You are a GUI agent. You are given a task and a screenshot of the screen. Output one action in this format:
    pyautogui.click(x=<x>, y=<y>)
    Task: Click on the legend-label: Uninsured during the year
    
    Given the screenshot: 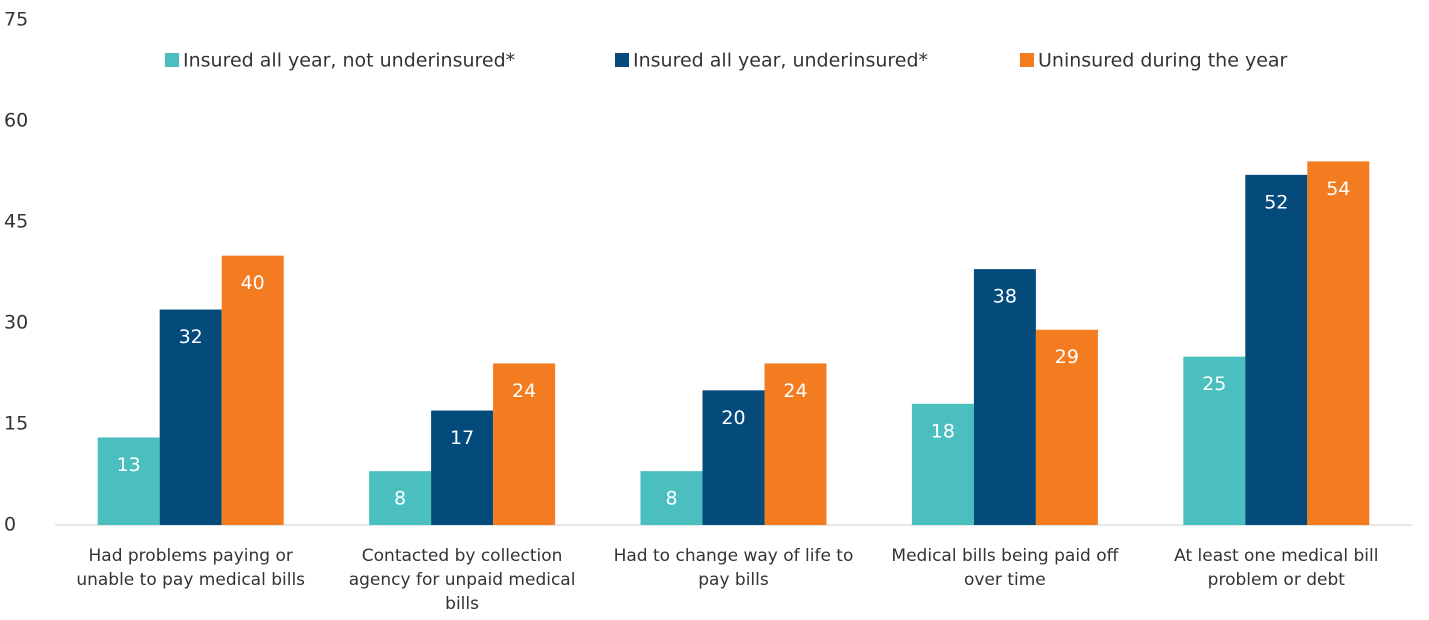 What is the action you would take?
    pyautogui.click(x=1163, y=61)
    